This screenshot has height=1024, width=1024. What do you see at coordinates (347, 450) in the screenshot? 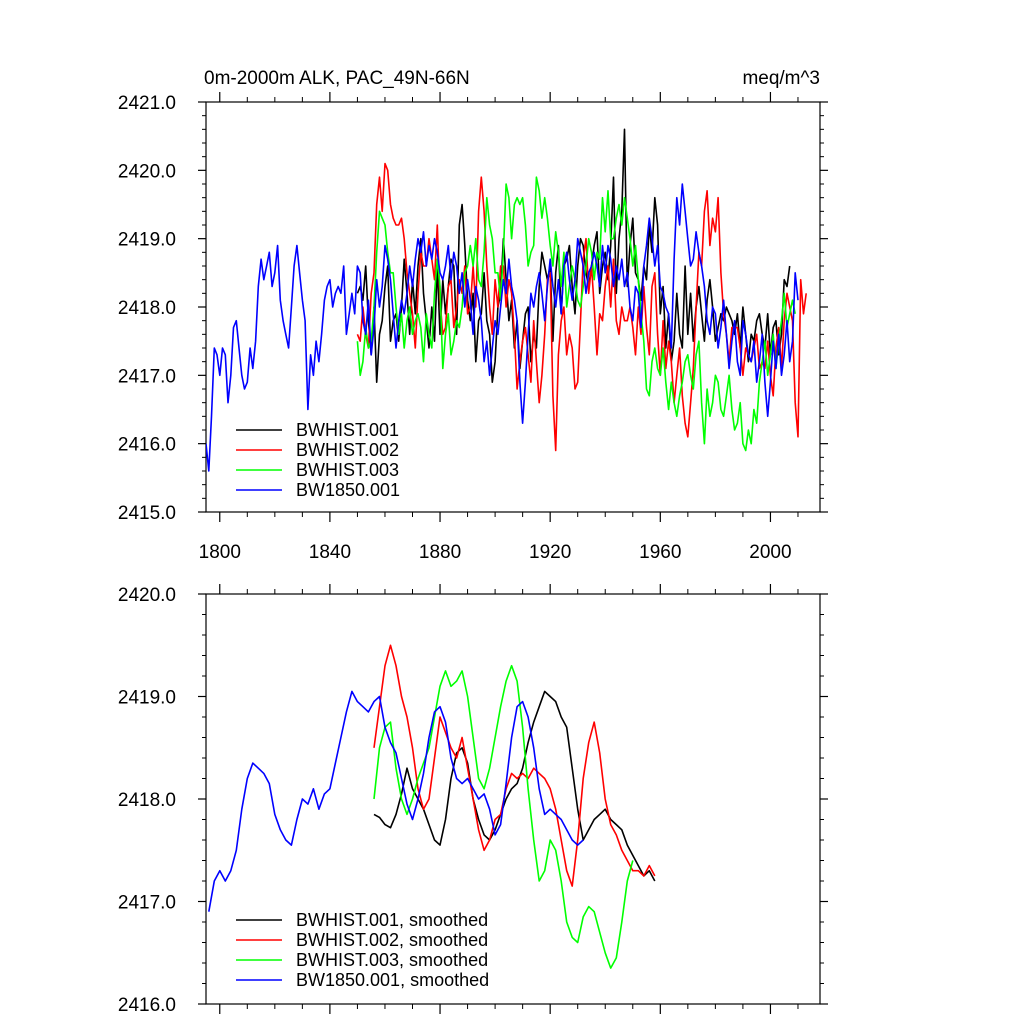
I see `top-legend-label: BWHIST.002` at bounding box center [347, 450].